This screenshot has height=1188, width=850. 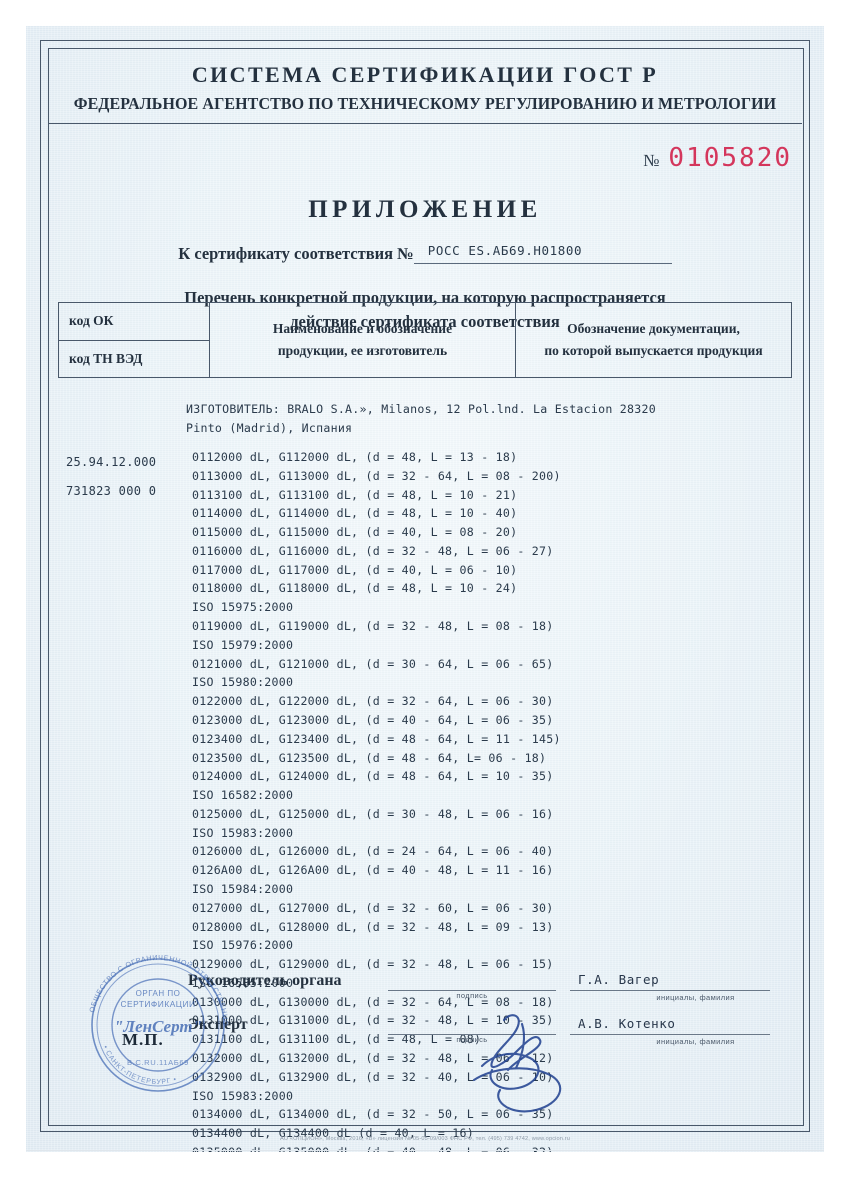 What do you see at coordinates (837, 594) in the screenshot?
I see `scan-margin-right` at bounding box center [837, 594].